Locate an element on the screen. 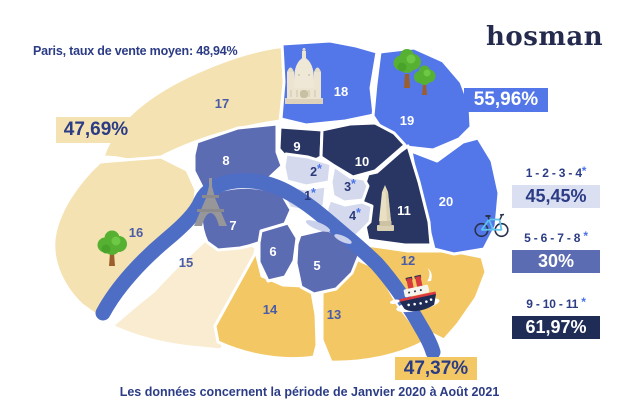 The image size is (619, 413). northeast-trees-icon is located at coordinates (414, 72).